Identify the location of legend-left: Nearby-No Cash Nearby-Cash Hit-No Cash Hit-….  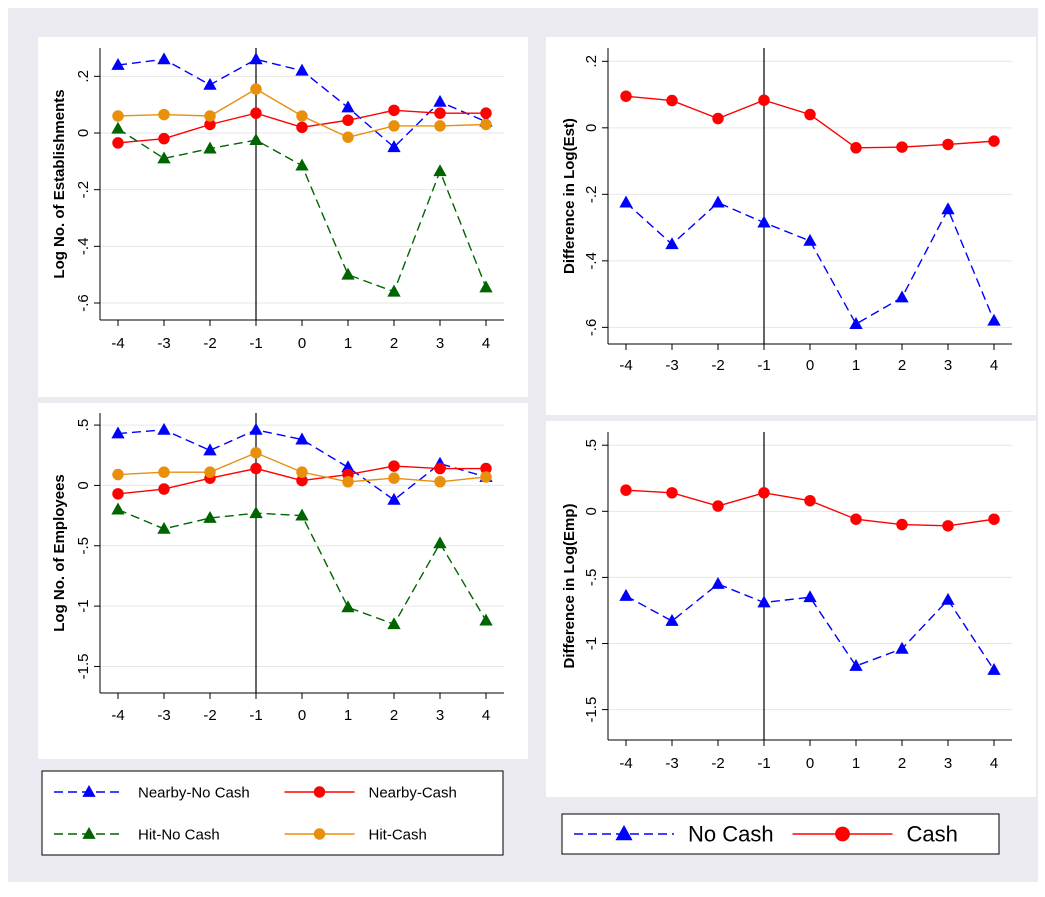
(272, 813).